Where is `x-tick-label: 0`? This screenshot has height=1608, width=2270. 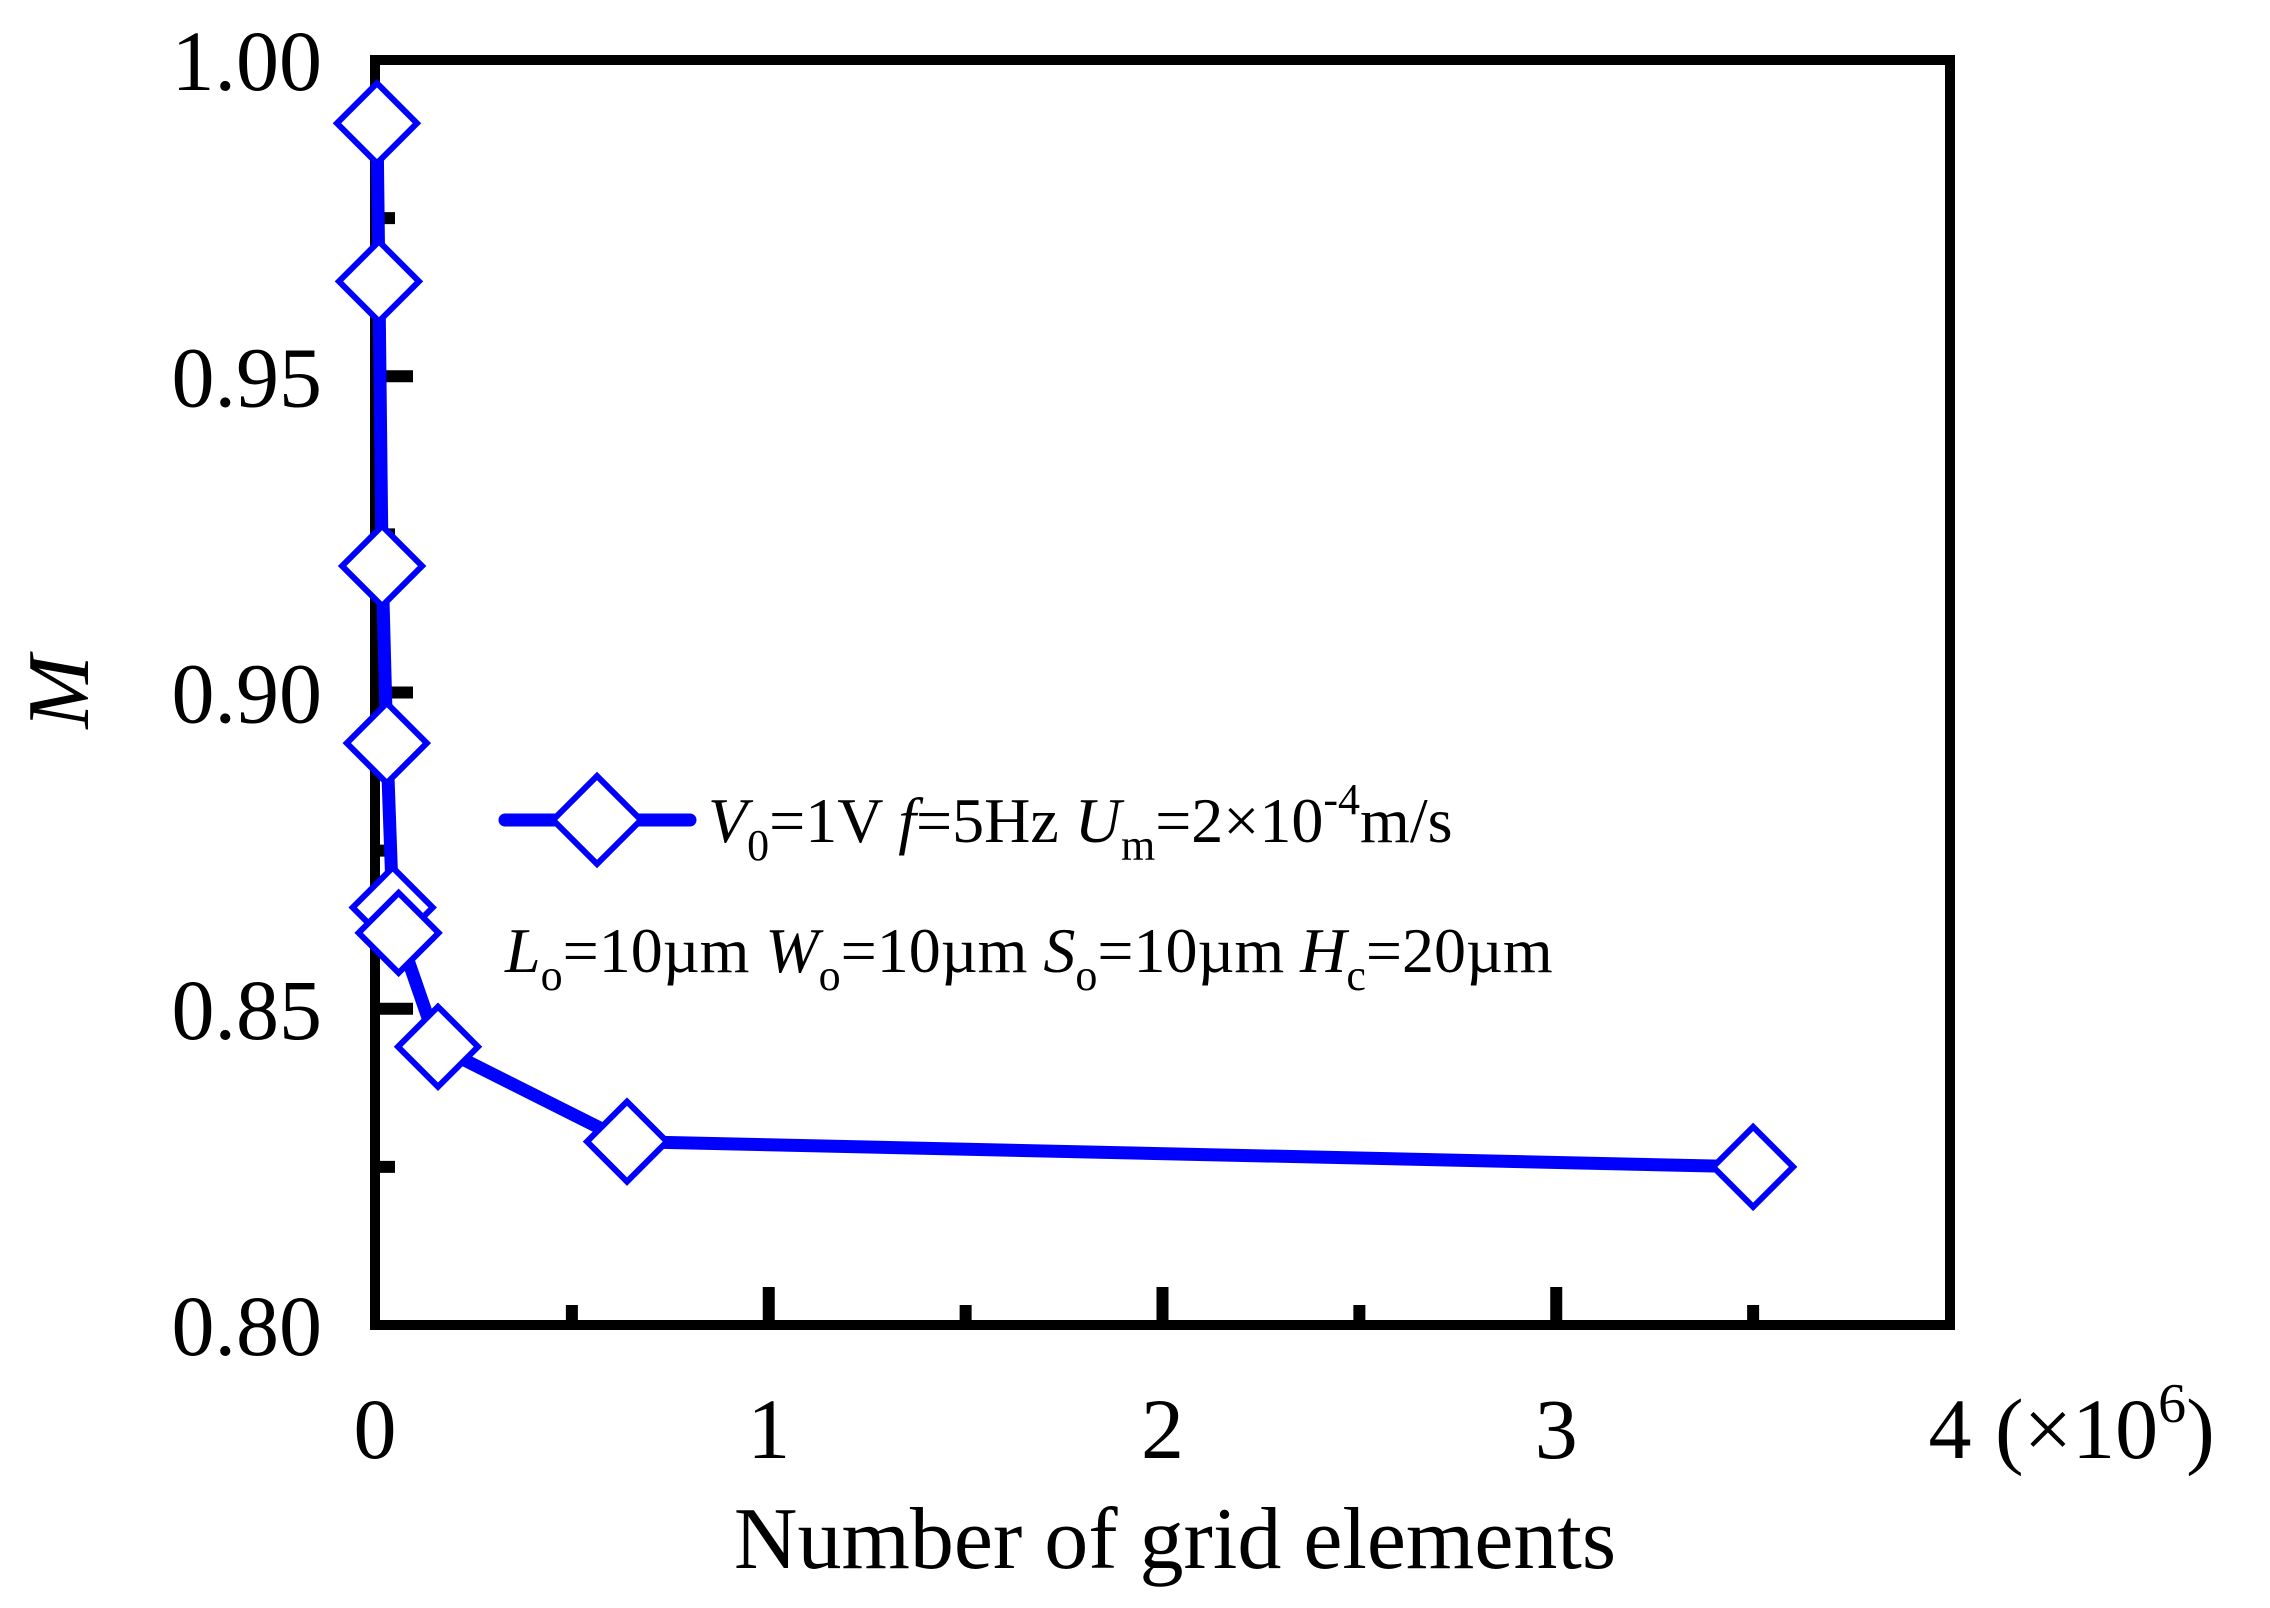
x-tick-label: 0 is located at coordinates (375, 1429).